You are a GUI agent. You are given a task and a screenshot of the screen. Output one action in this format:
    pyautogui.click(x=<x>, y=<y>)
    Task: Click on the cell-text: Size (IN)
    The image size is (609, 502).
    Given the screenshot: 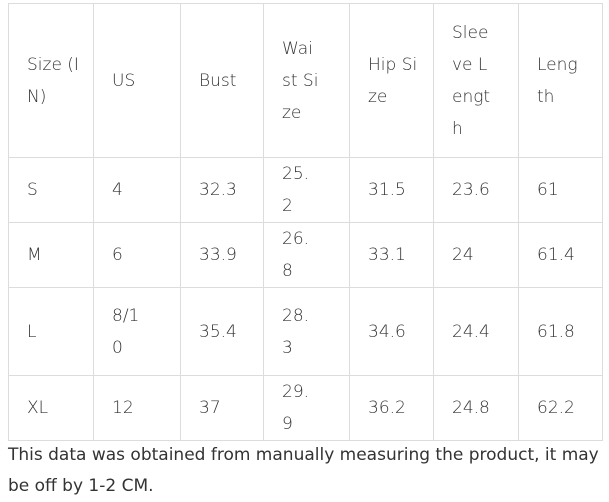 What is the action you would take?
    pyautogui.click(x=53, y=80)
    